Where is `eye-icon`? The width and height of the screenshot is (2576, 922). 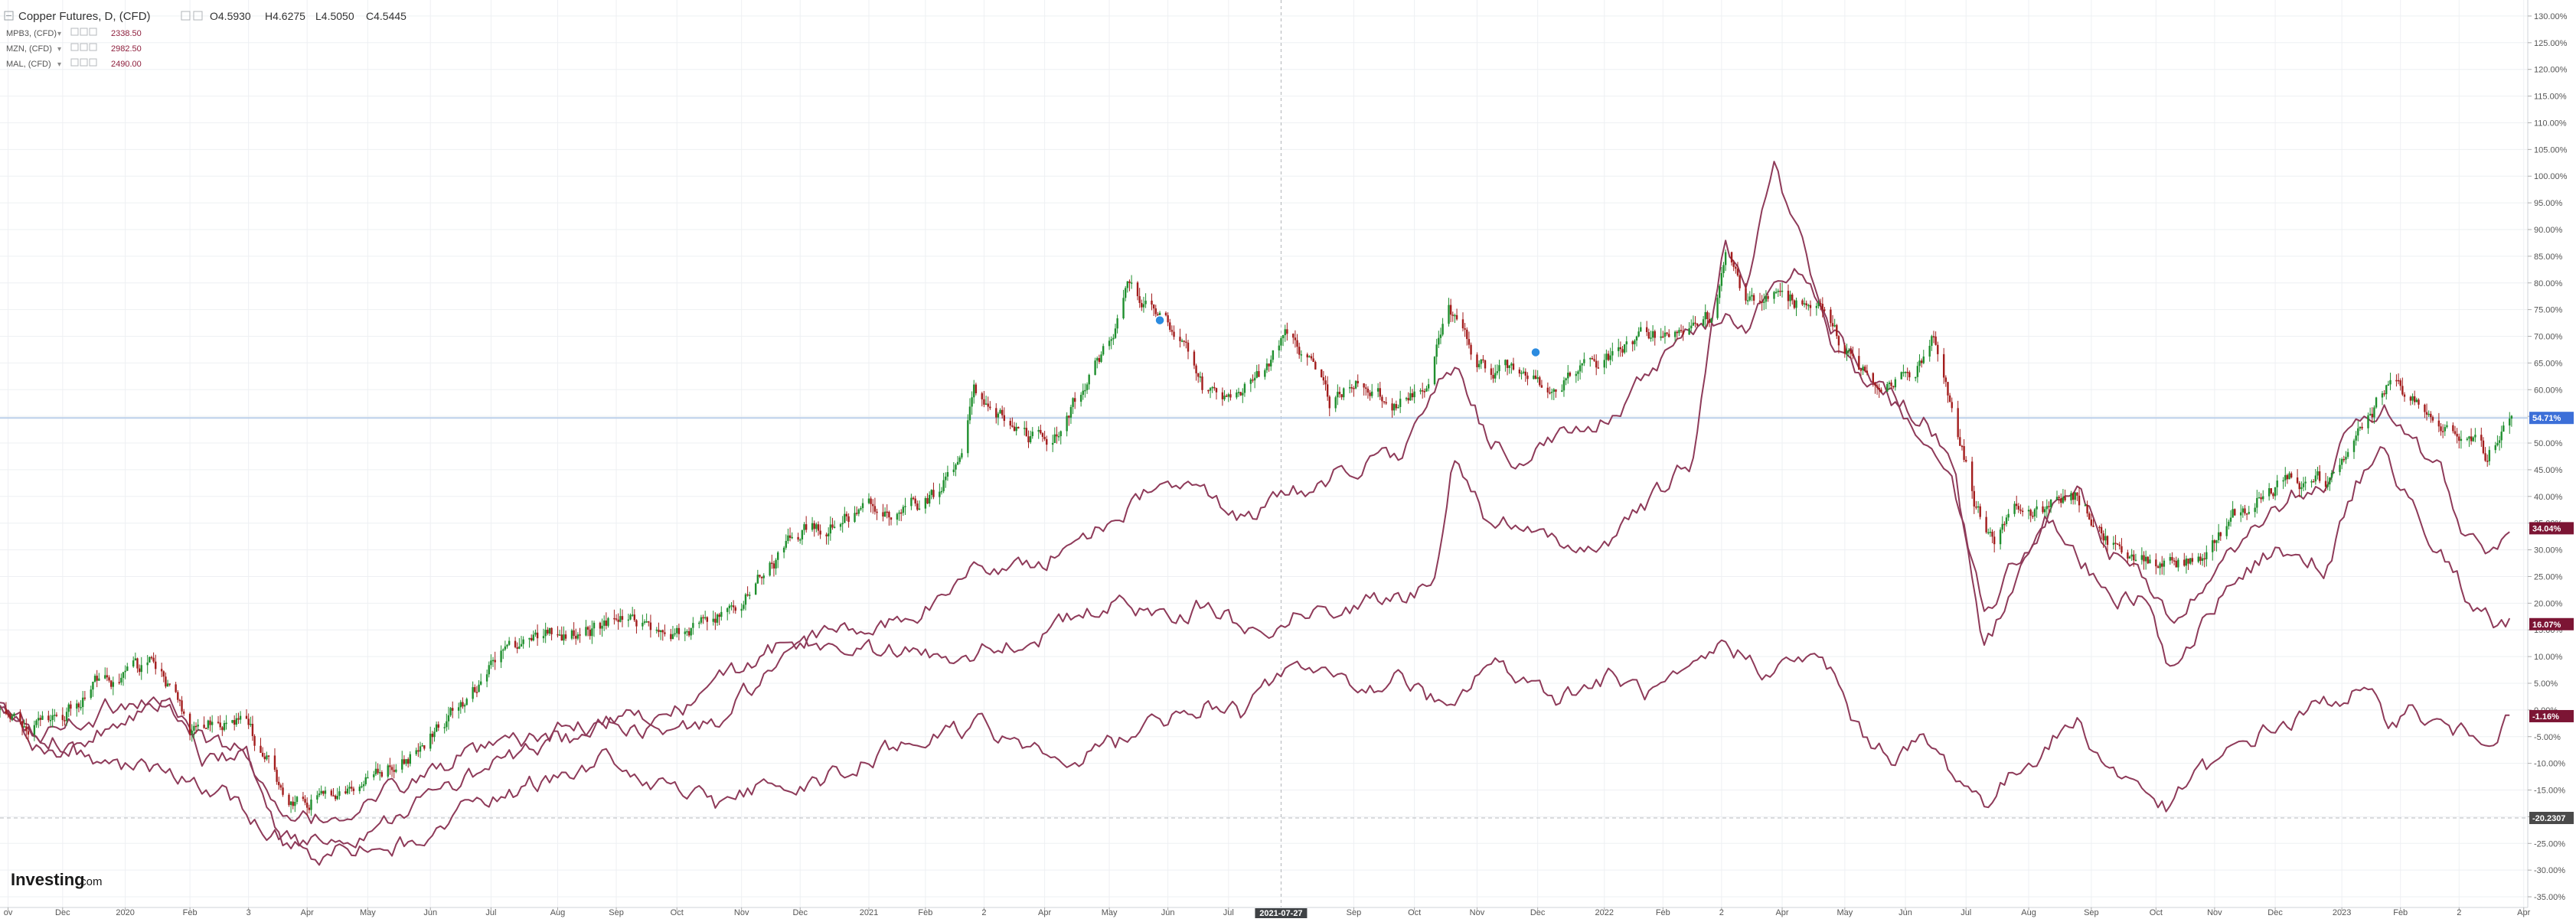
eye-icon is located at coordinates (74, 47).